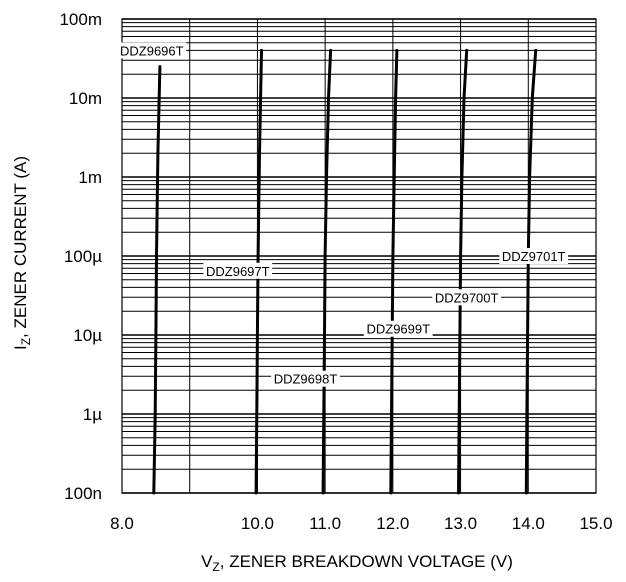 The width and height of the screenshot is (626, 582). I want to click on y-axis-label-sub: Z, so click(26, 341).